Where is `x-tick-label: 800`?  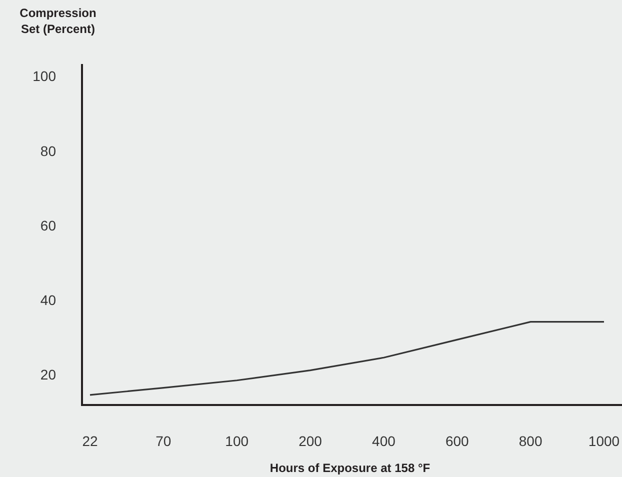
x-tick-label: 800 is located at coordinates (530, 440).